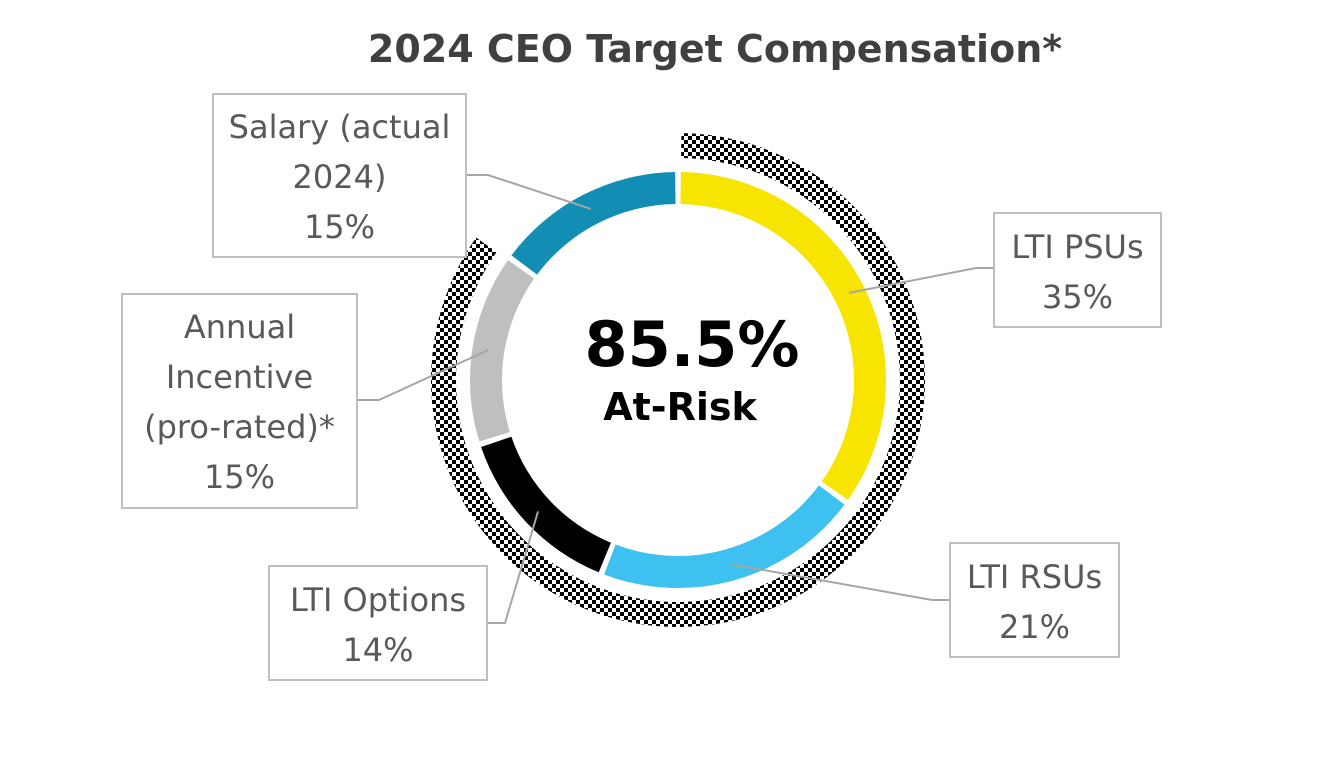  I want to click on label-box-salary, so click(339, 175).